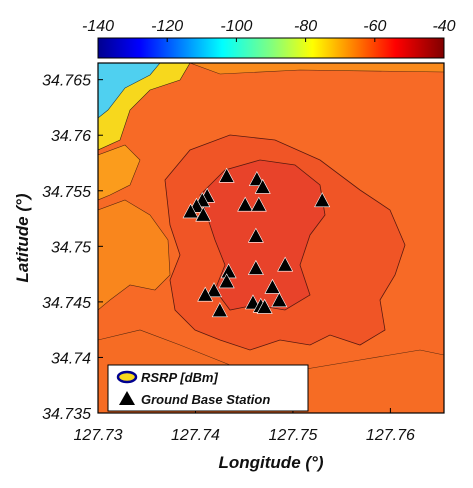  Describe the element at coordinates (71, 136) in the screenshot. I see `y-tick-label: 34.76` at that location.